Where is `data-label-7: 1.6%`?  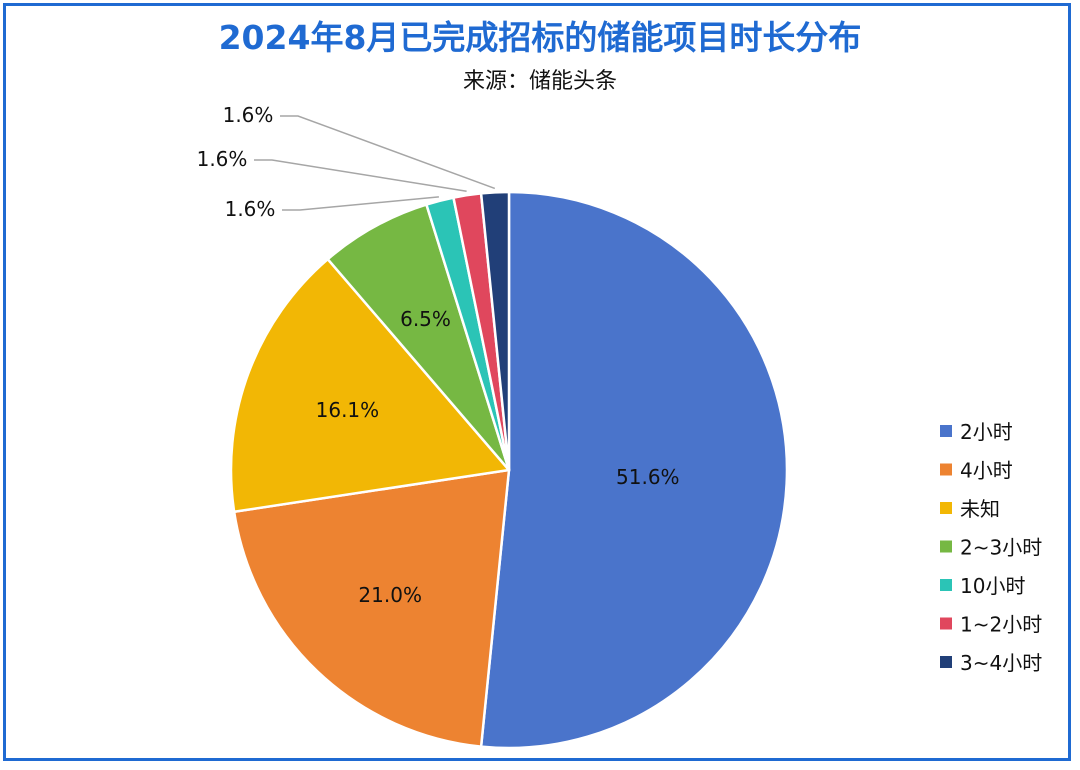 data-label-7: 1.6% is located at coordinates (248, 115).